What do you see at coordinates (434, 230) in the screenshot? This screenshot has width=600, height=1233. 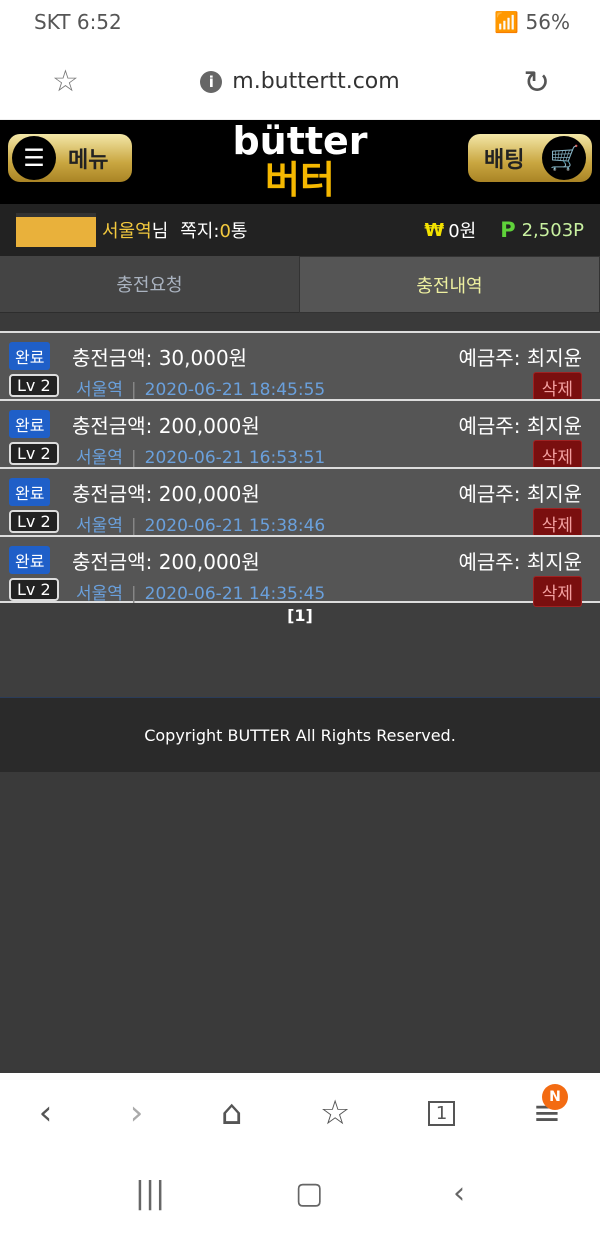 I see `won-icon: ₩` at bounding box center [434, 230].